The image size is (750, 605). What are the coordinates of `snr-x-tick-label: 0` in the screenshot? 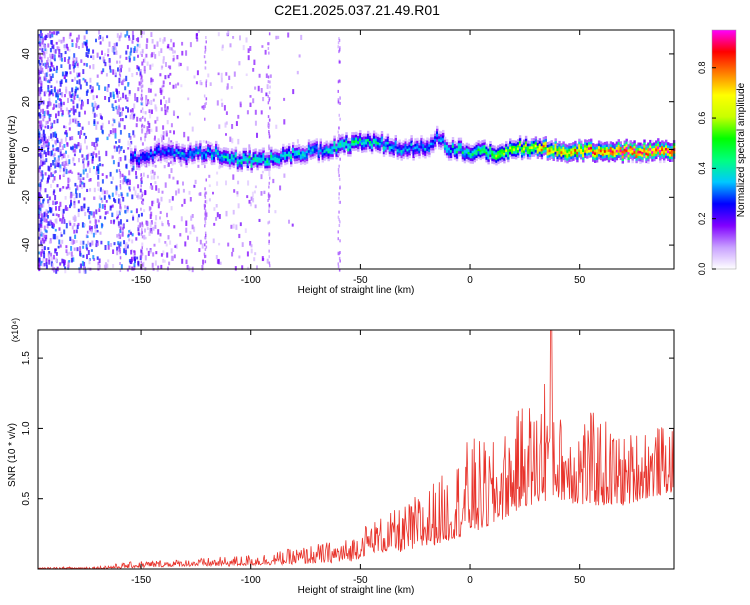 It's located at (470, 580).